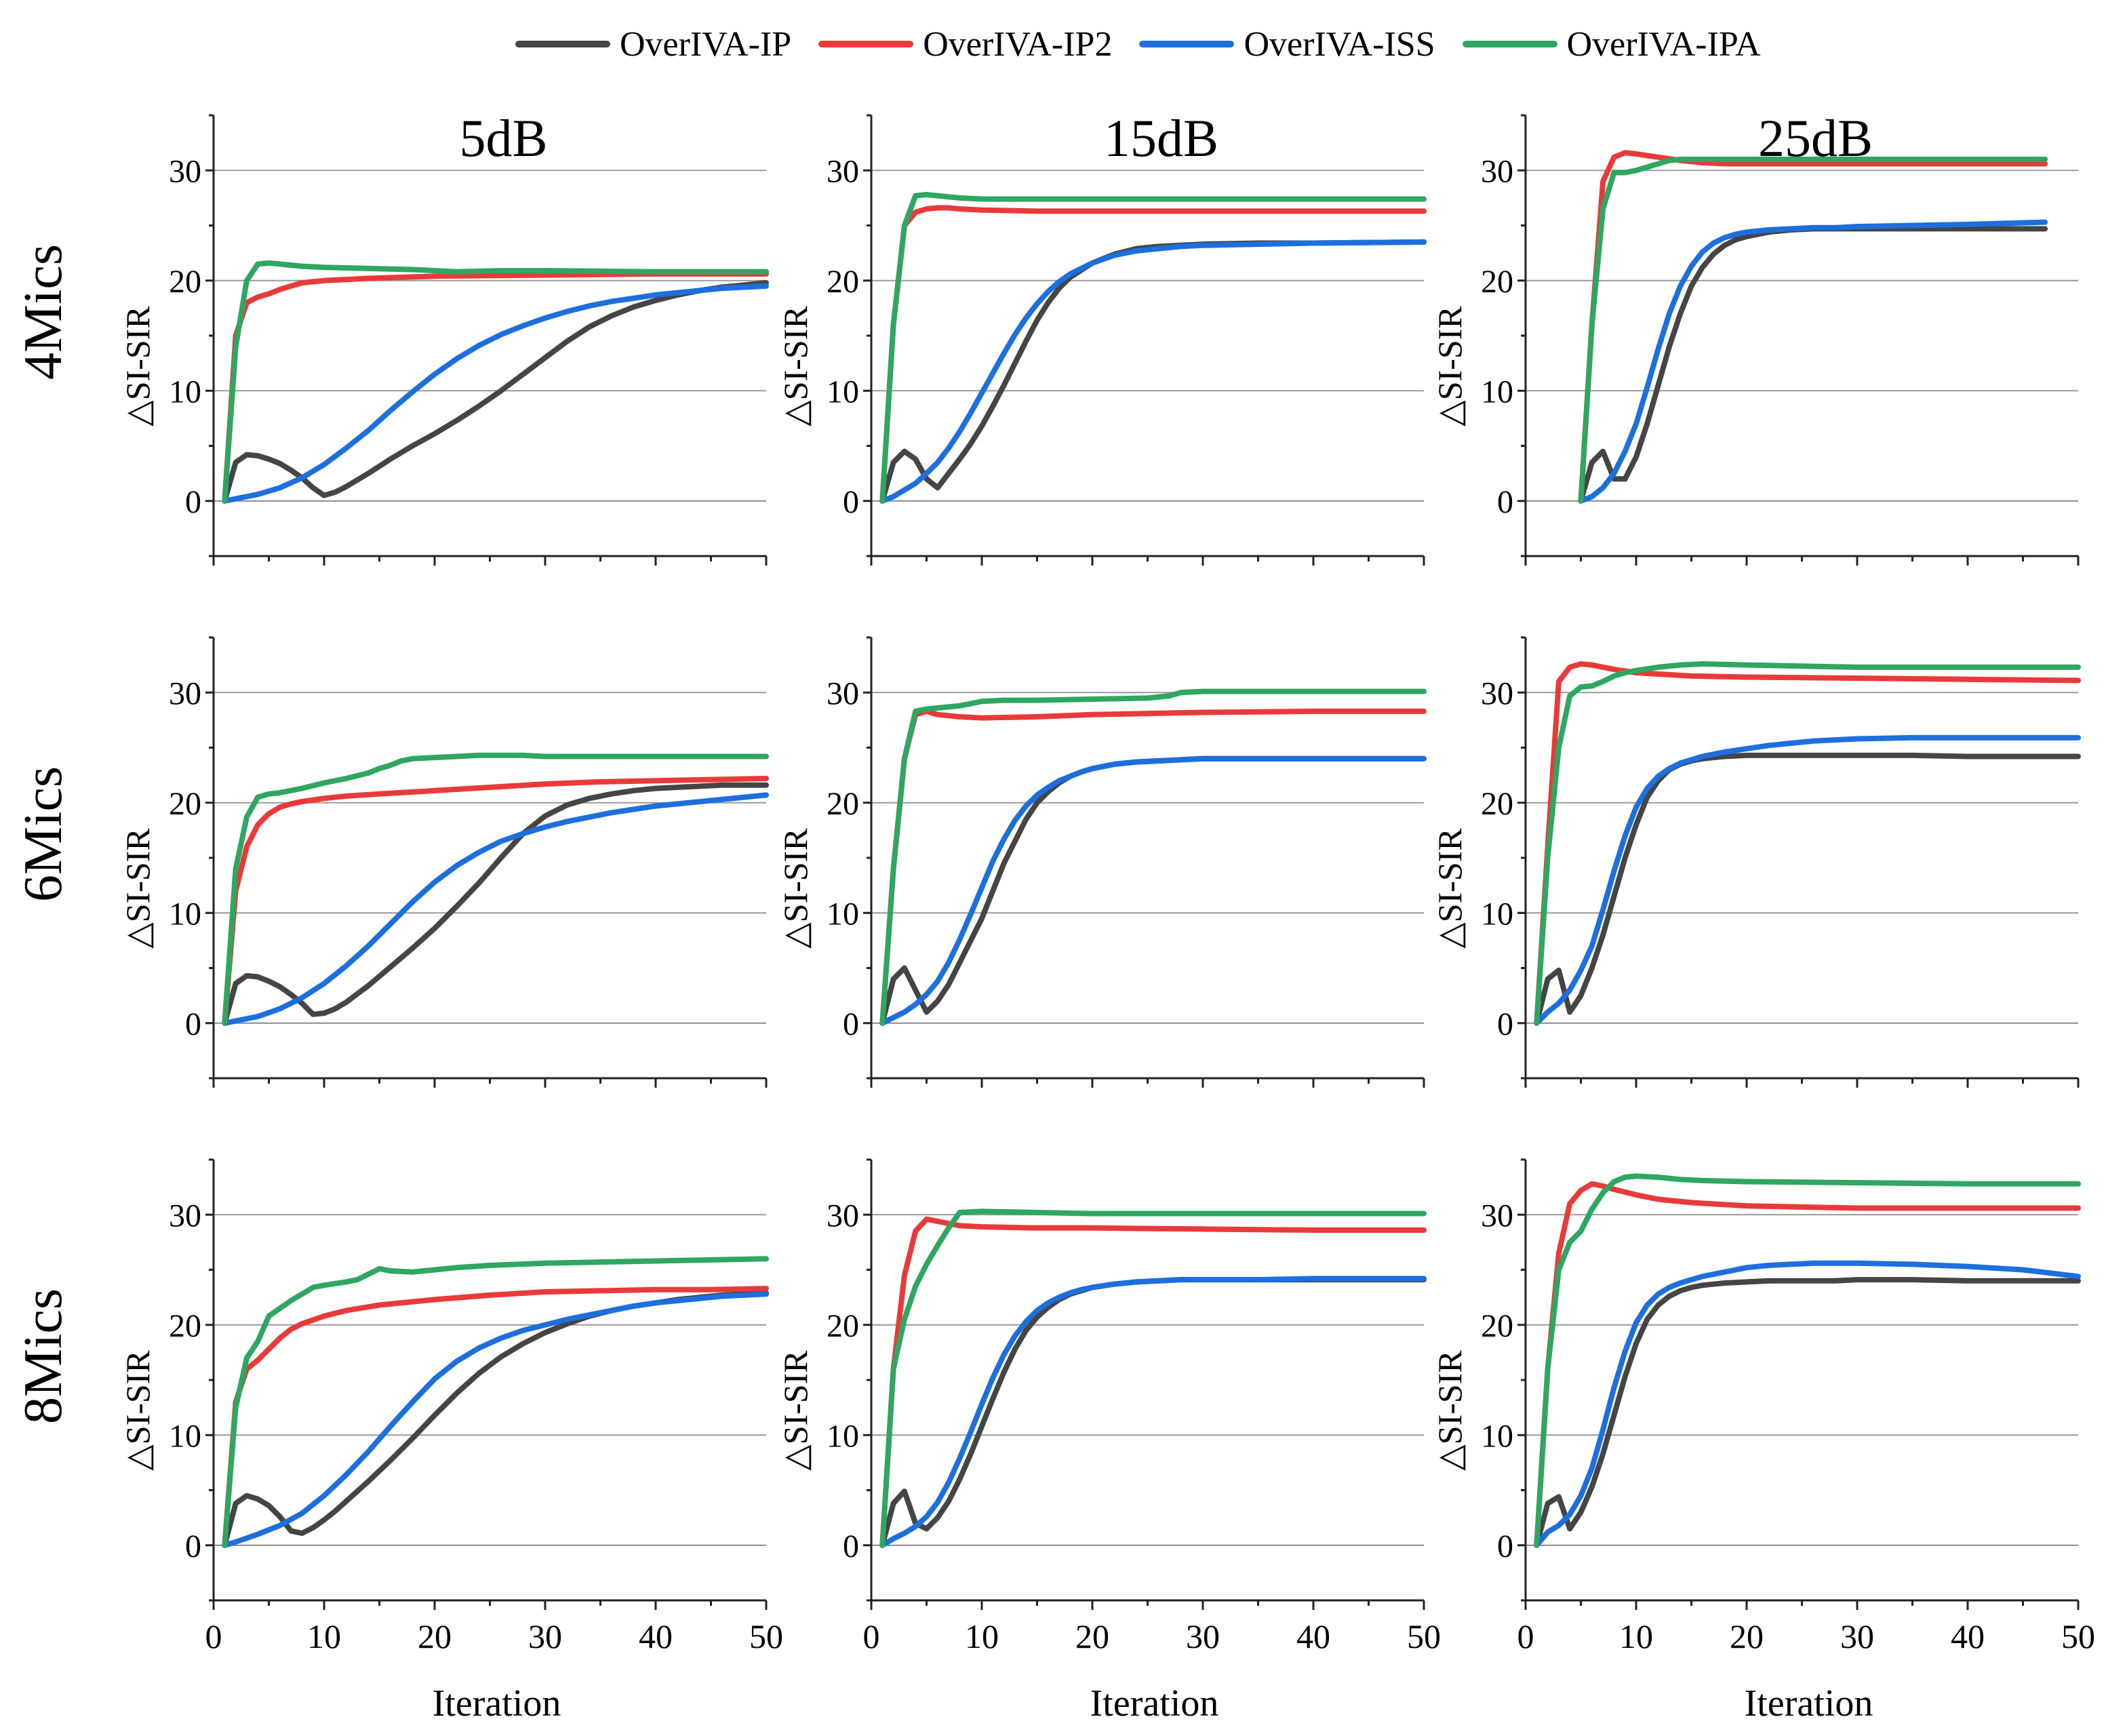  Describe the element at coordinates (1339, 44) in the screenshot. I see `legend-label-overiva-iss: OverIVA-ISS` at that location.